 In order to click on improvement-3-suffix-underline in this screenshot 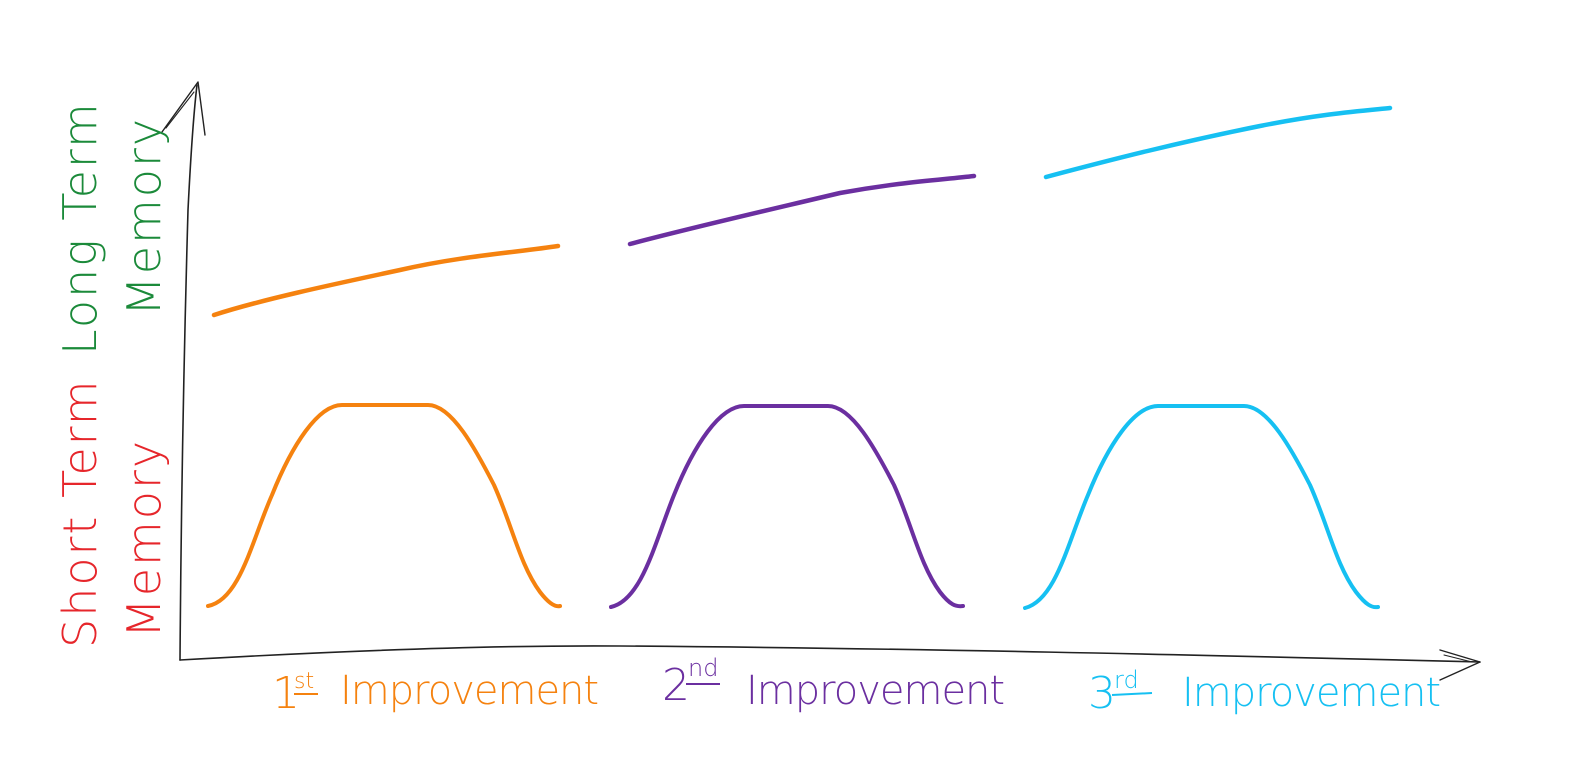, I will do `click(1132, 694)`.